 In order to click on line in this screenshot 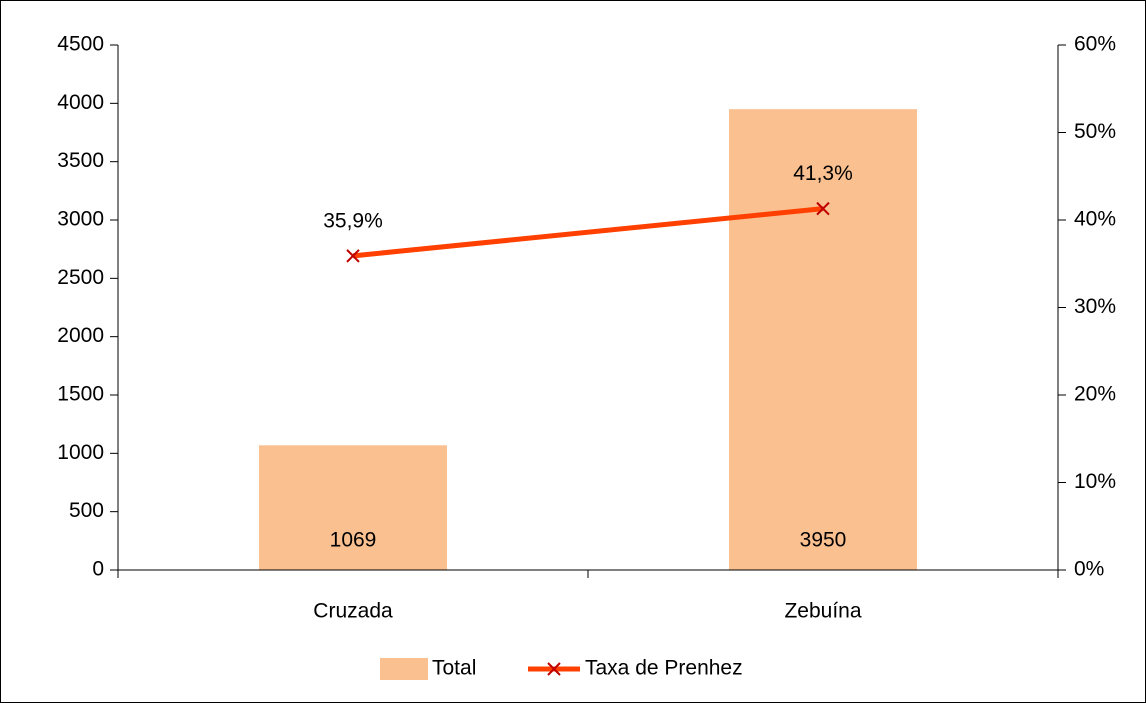, I will do `click(588, 232)`.